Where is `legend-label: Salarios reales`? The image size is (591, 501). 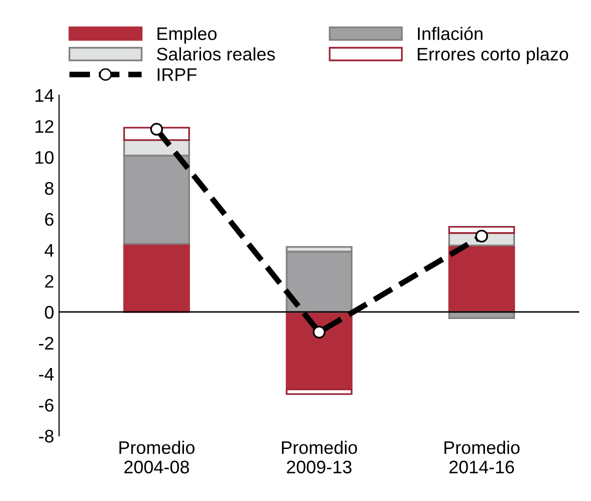
legend-label: Salarios reales is located at coordinates (215, 54).